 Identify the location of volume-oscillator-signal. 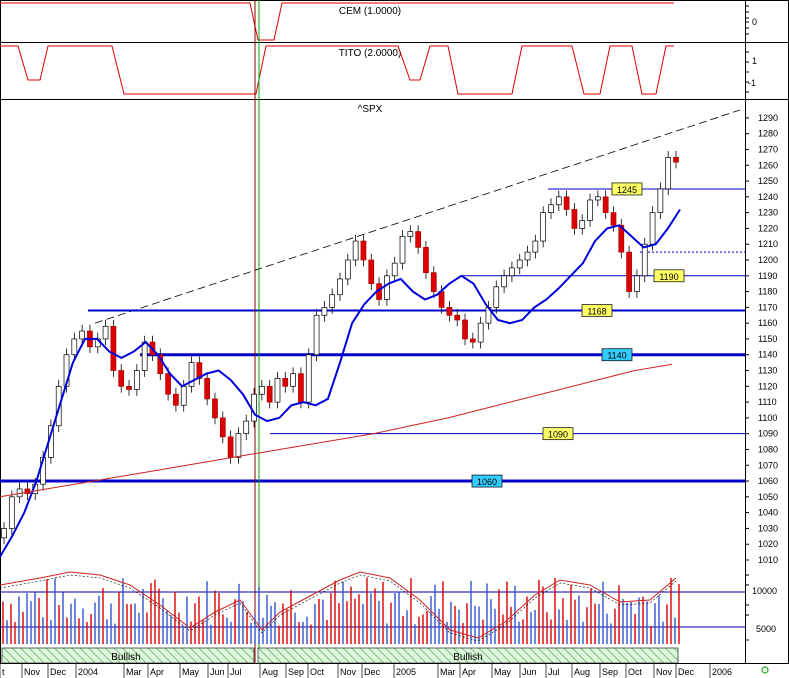
(338, 608).